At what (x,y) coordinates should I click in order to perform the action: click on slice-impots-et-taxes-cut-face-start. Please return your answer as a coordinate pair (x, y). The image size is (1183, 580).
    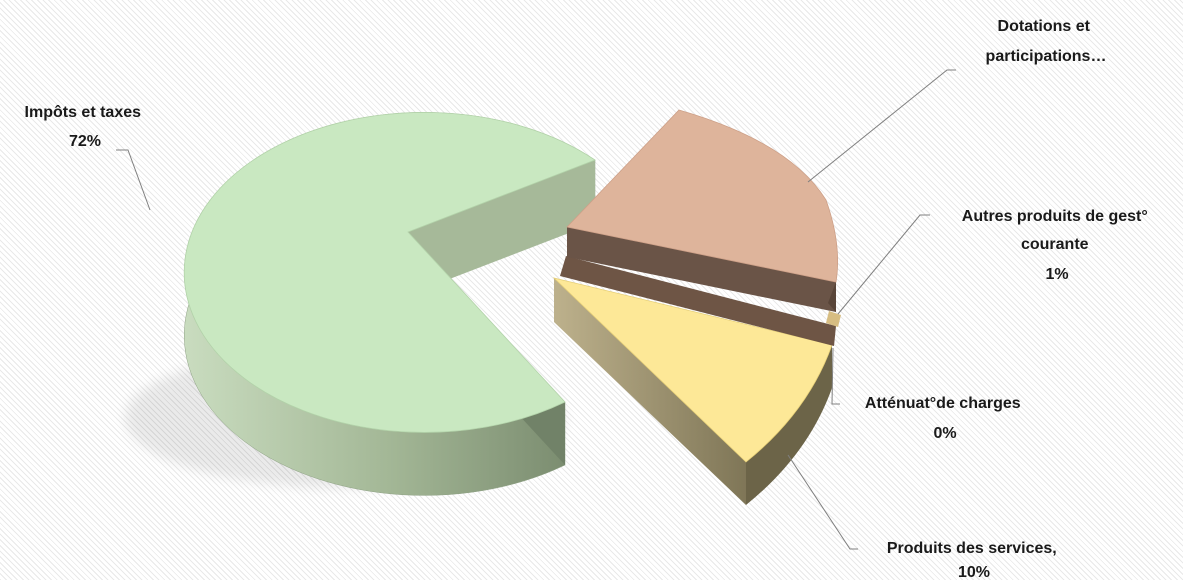
    Looking at the image, I should click on (501, 227).